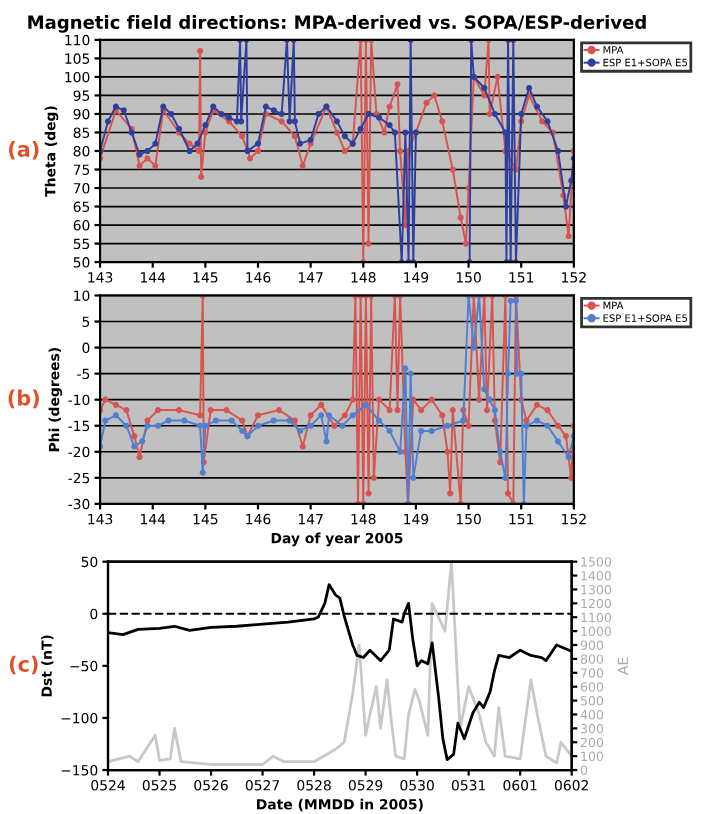 This screenshot has height=814, width=720. Describe the element at coordinates (23, 399) in the screenshot. I see `text: (b)` at that location.